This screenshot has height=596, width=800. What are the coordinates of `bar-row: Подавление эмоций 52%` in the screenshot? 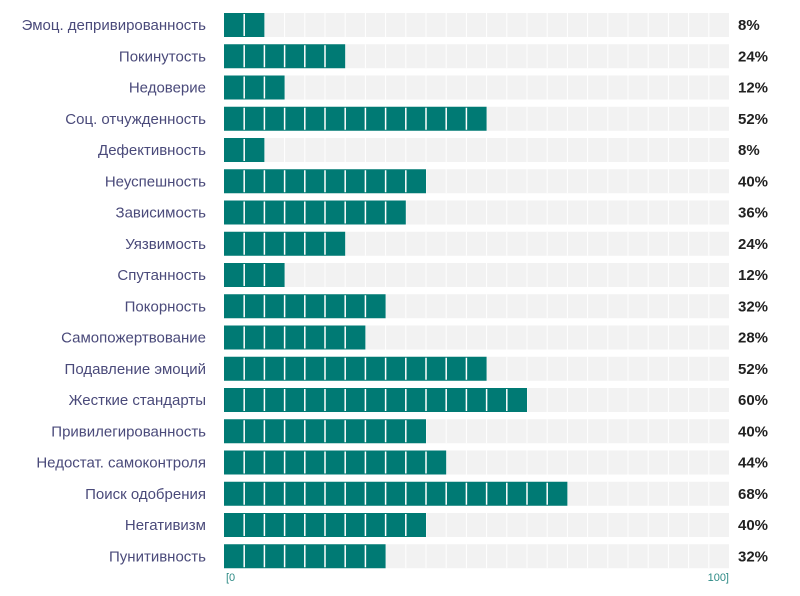 It's located at (416, 368).